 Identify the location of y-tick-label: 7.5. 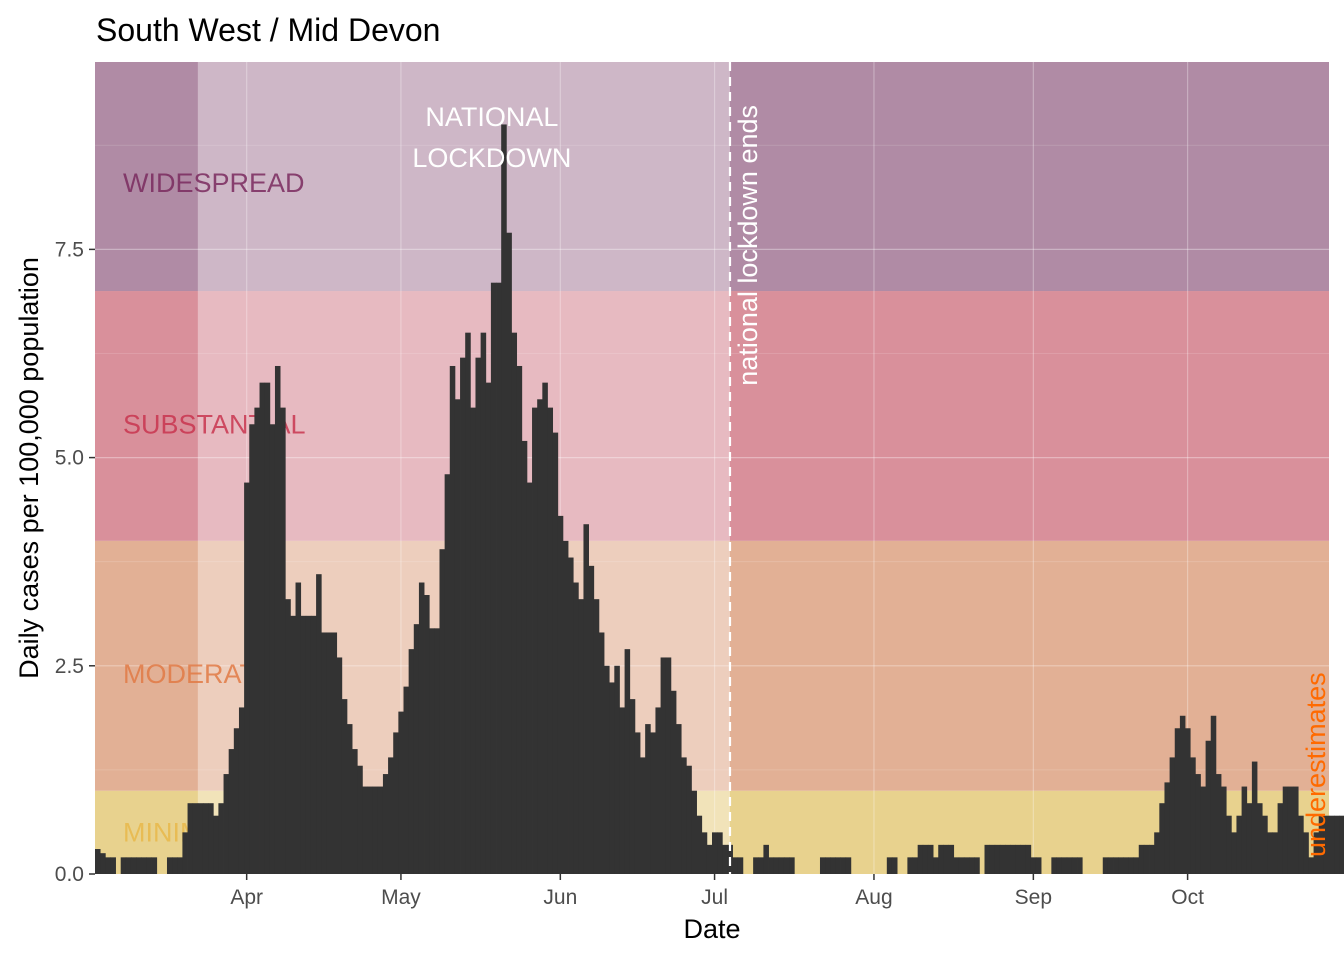
(69, 249).